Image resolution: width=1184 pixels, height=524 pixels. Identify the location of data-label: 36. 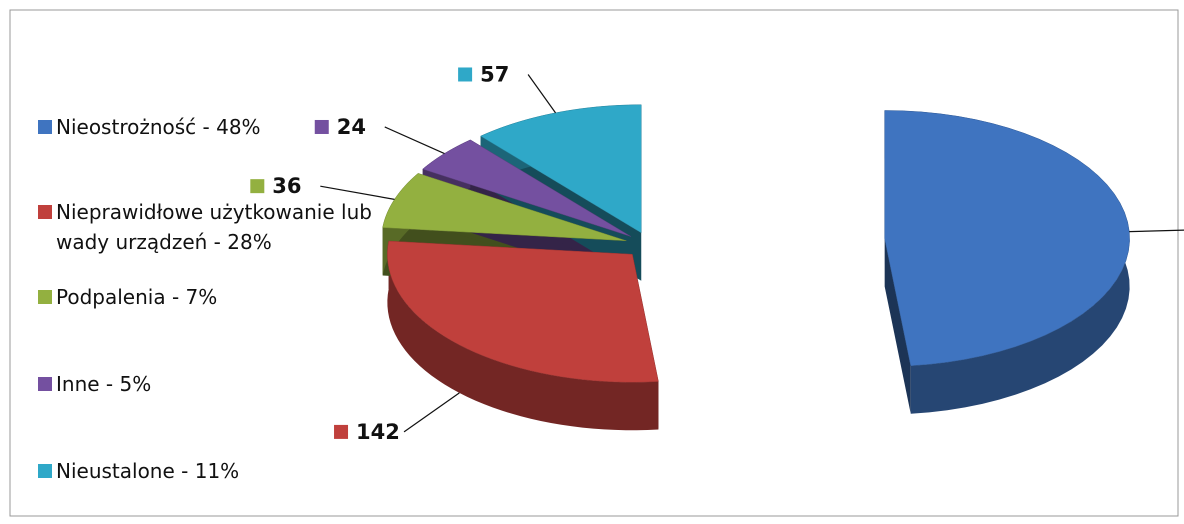
(286, 186).